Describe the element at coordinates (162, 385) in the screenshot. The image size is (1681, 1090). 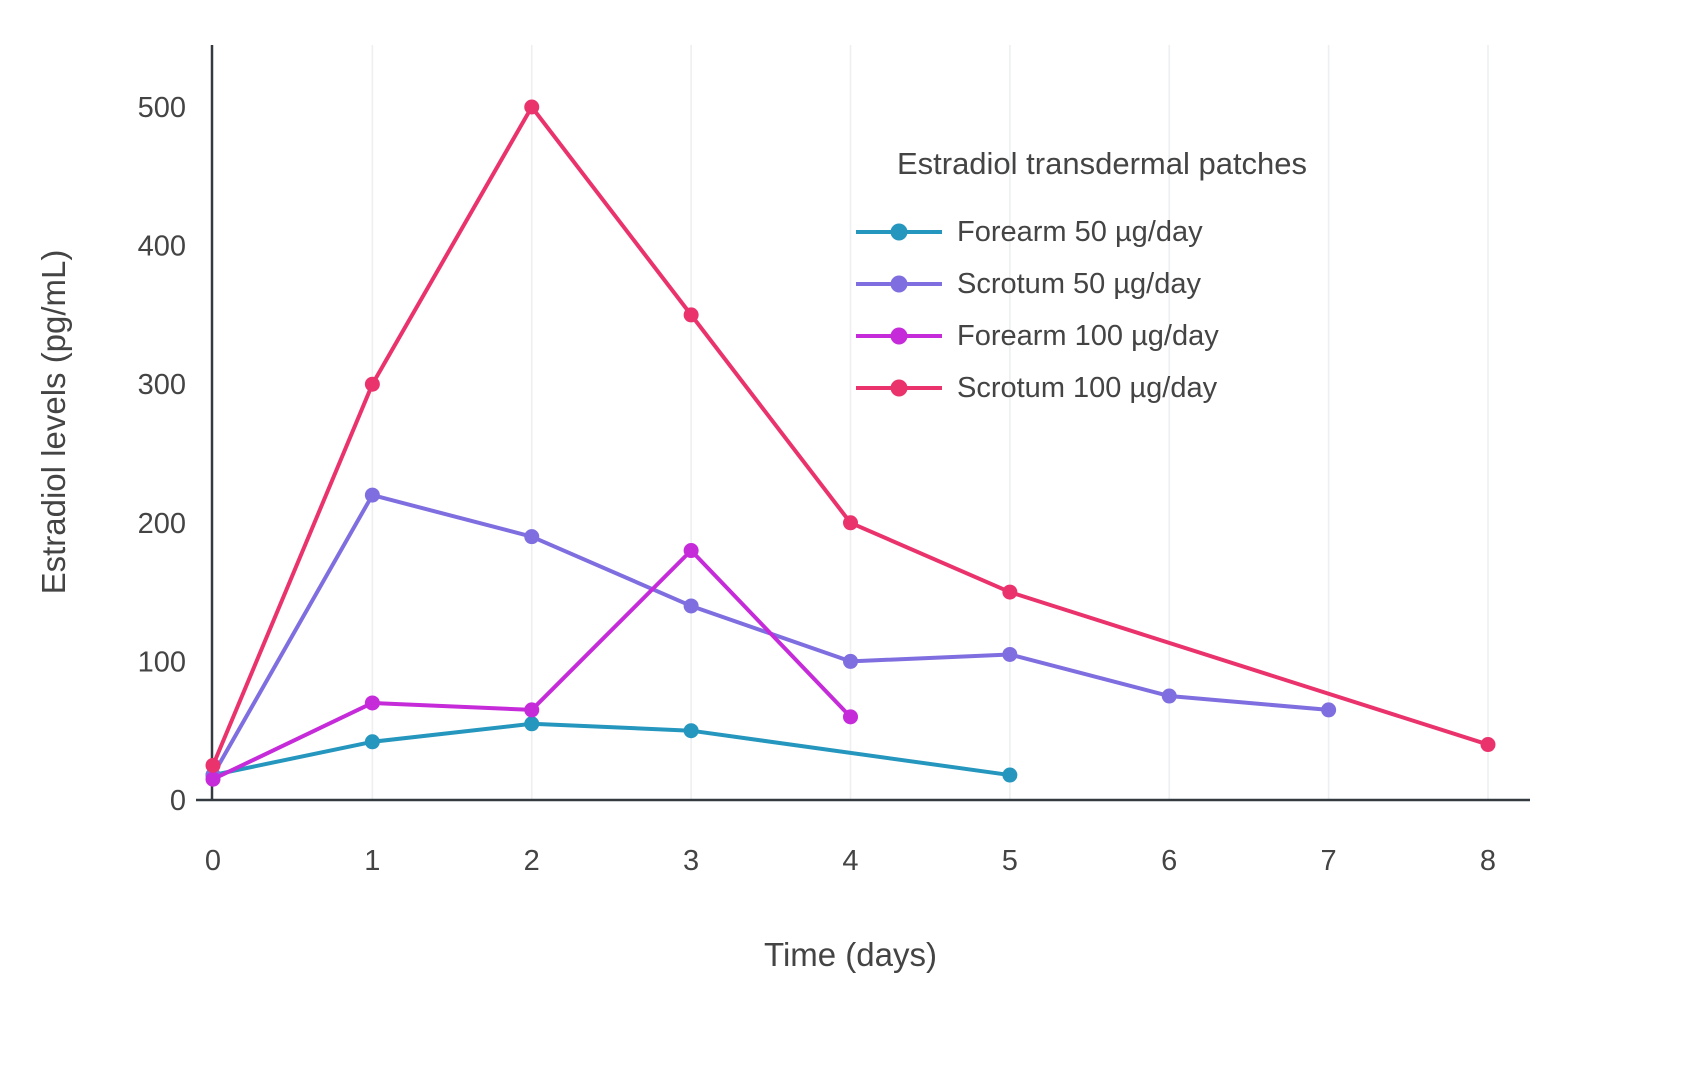
I see `y-tick-label-300: 300` at that location.